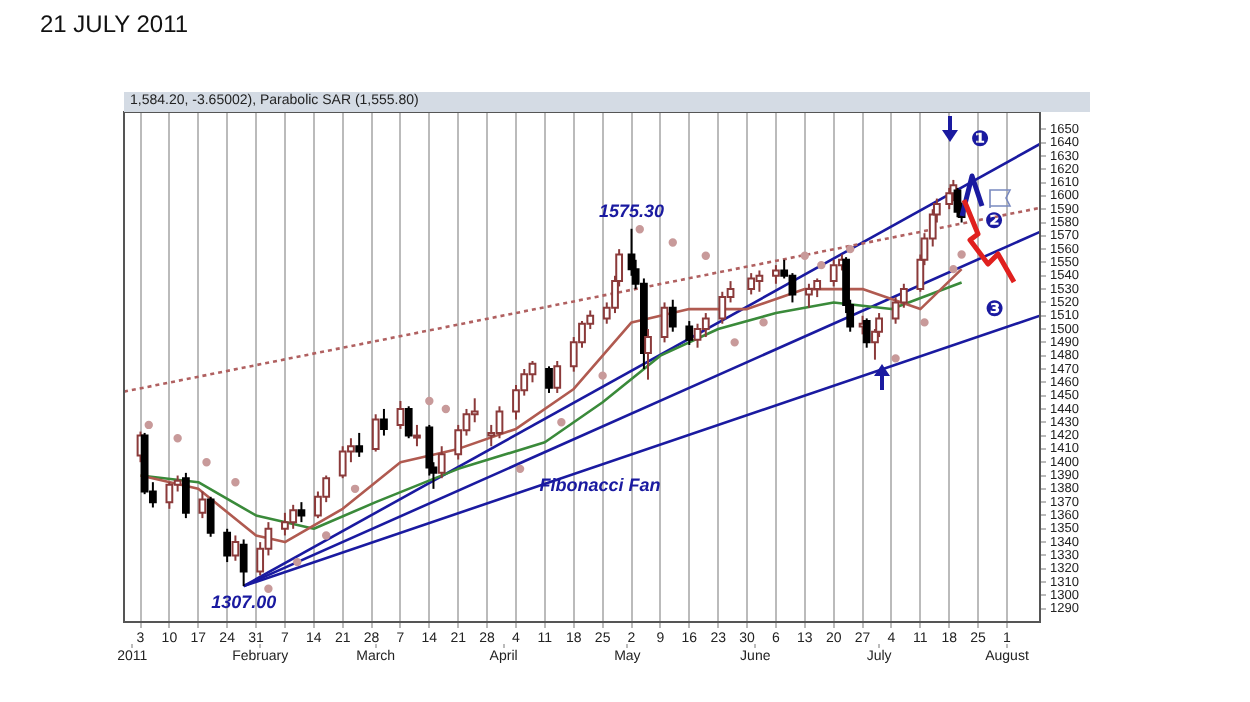  I want to click on annotation: ❷, so click(994, 220).